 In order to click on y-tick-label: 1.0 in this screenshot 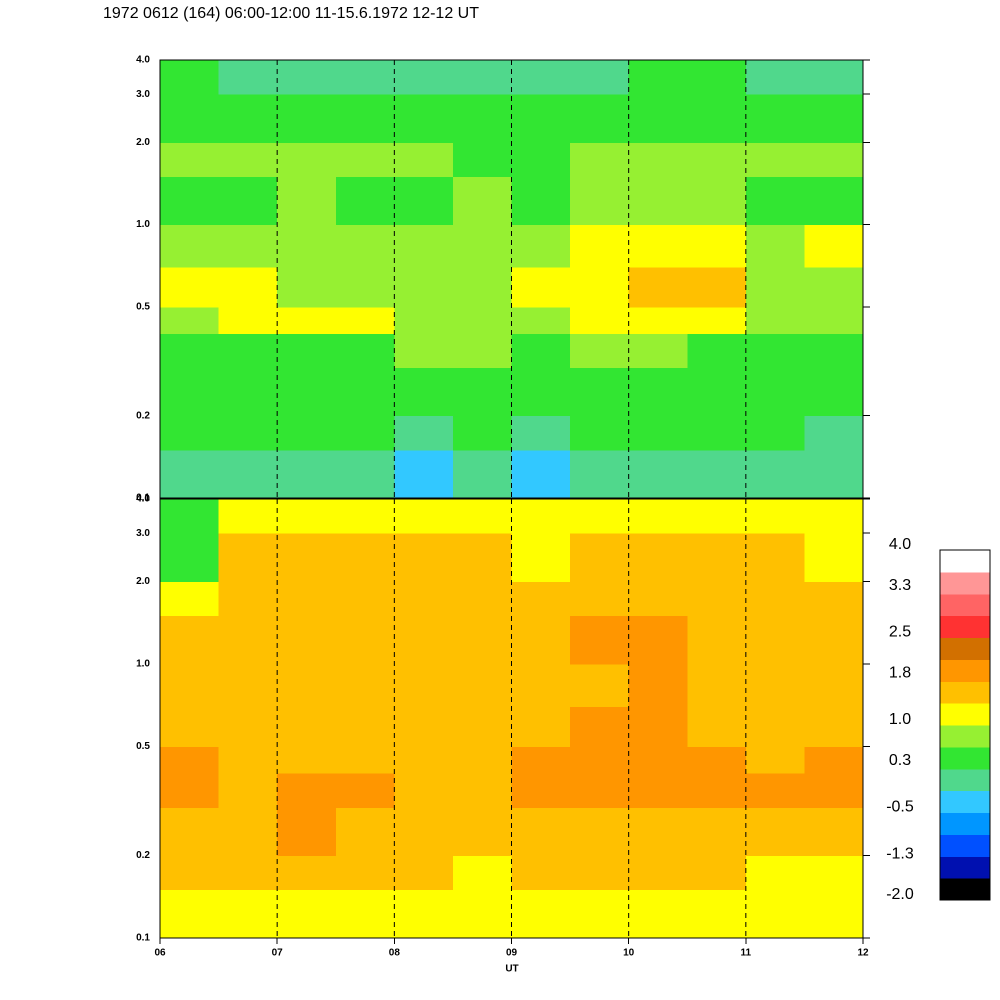, I will do `click(143, 664)`.